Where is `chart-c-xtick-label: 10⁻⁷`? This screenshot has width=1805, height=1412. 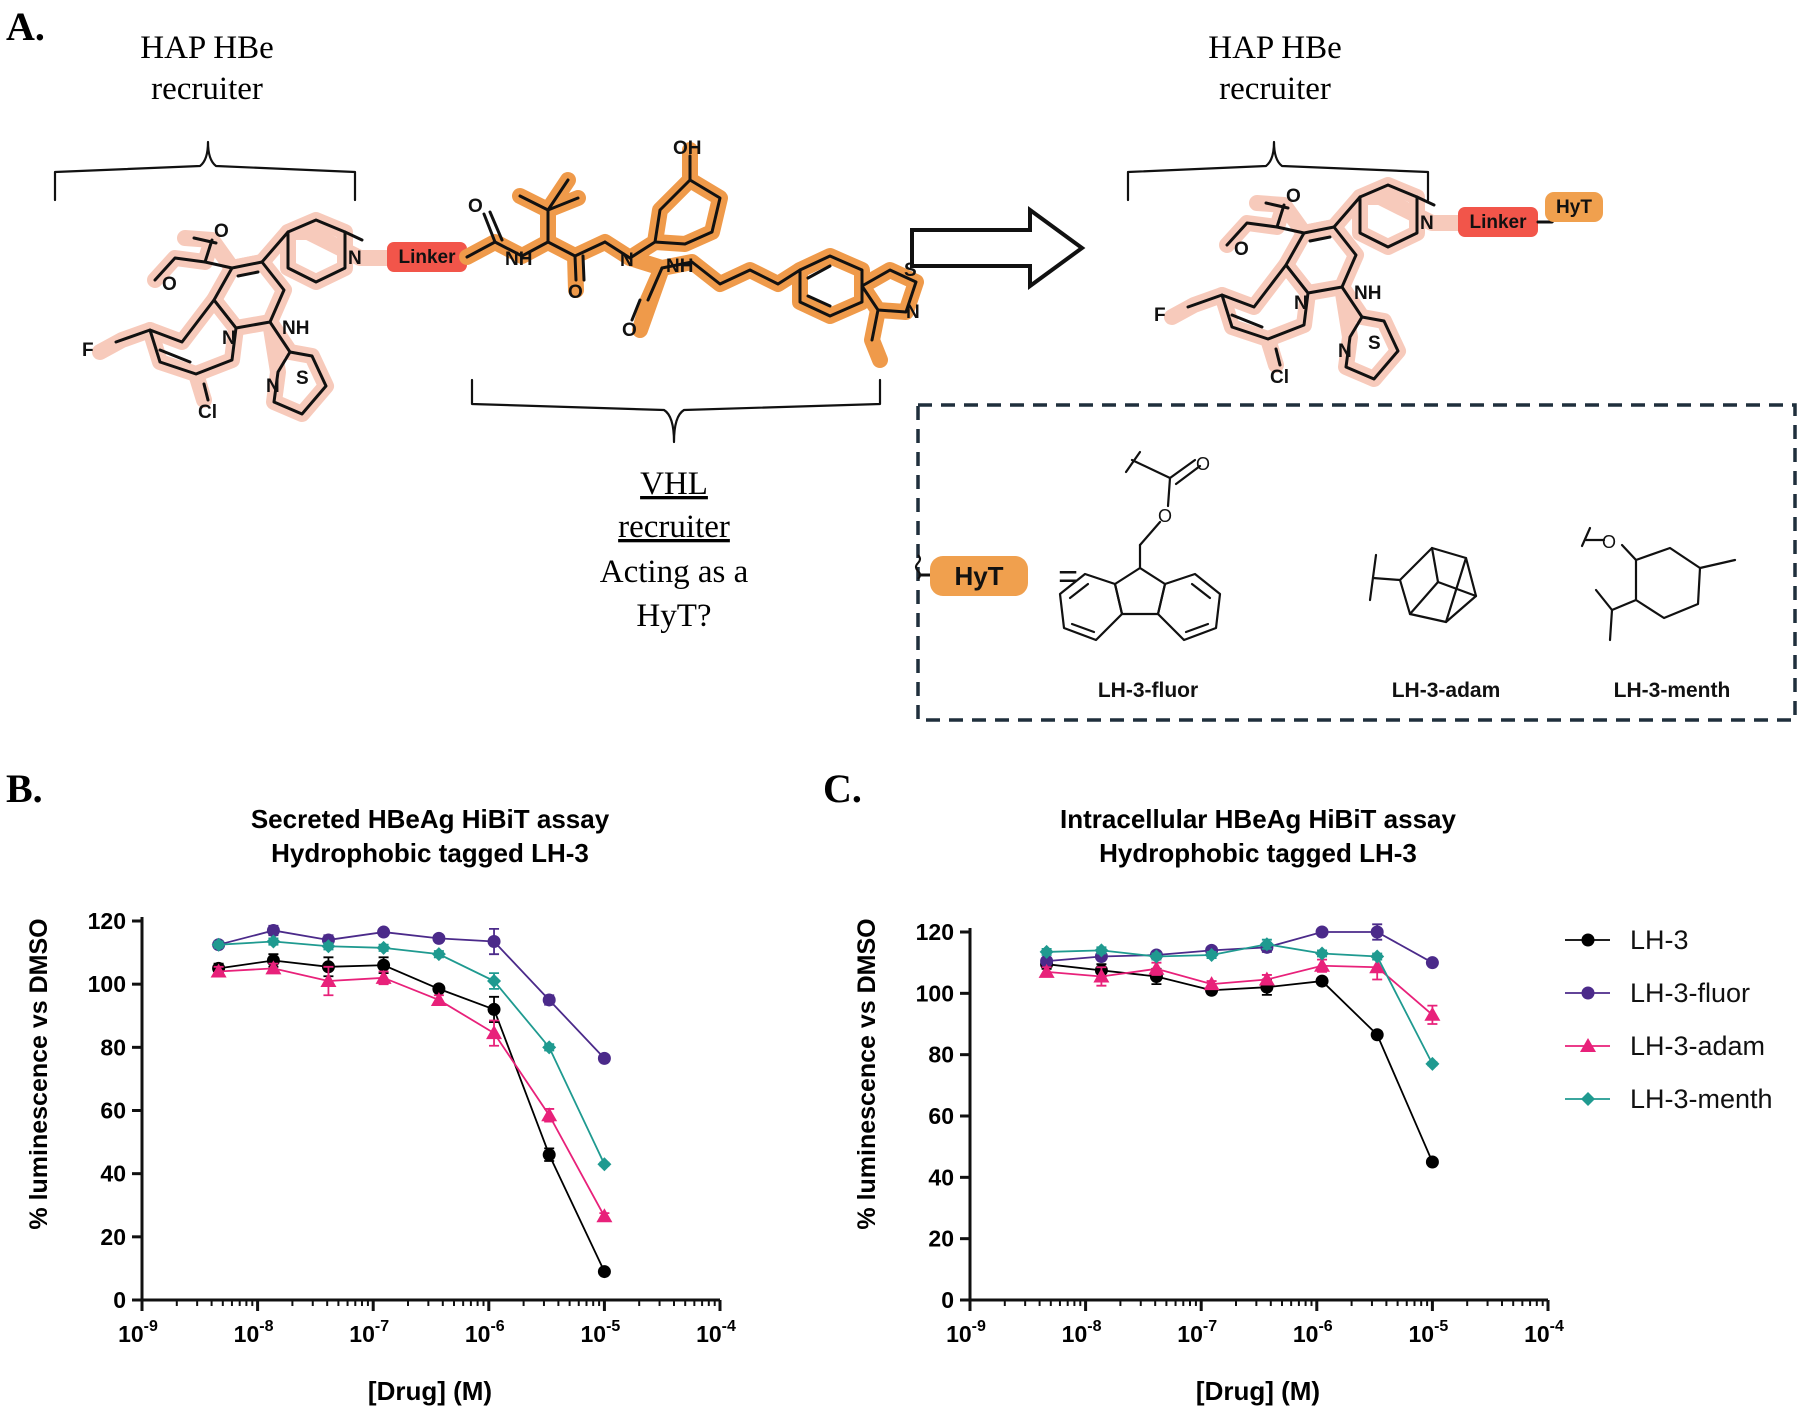 chart-c-xtick-label: 10⁻⁷ is located at coordinates (1197, 1332).